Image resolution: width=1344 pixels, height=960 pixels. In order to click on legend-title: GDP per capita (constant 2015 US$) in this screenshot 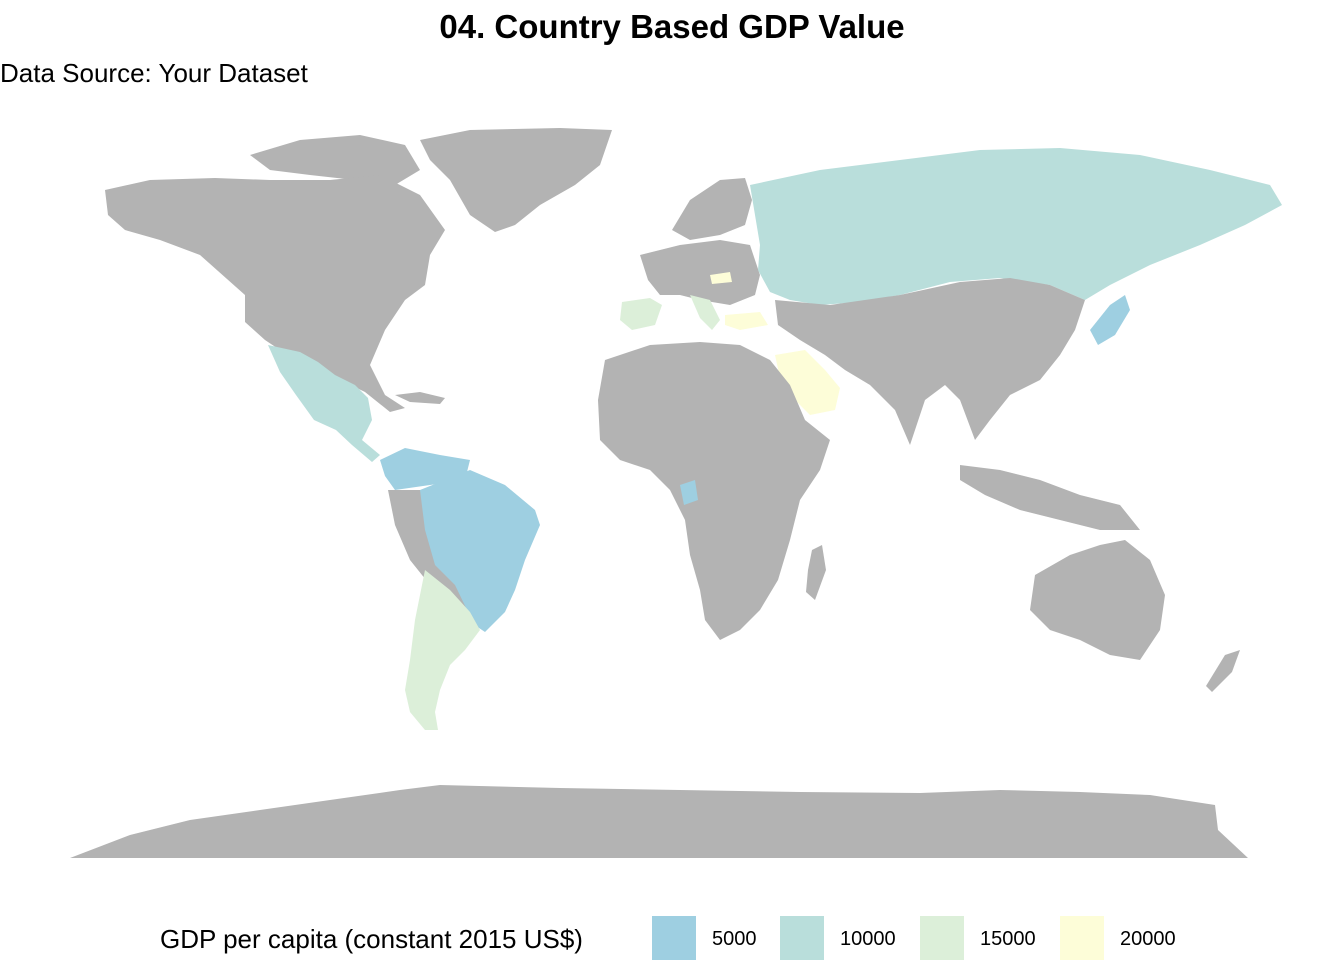, I will do `click(371, 939)`.